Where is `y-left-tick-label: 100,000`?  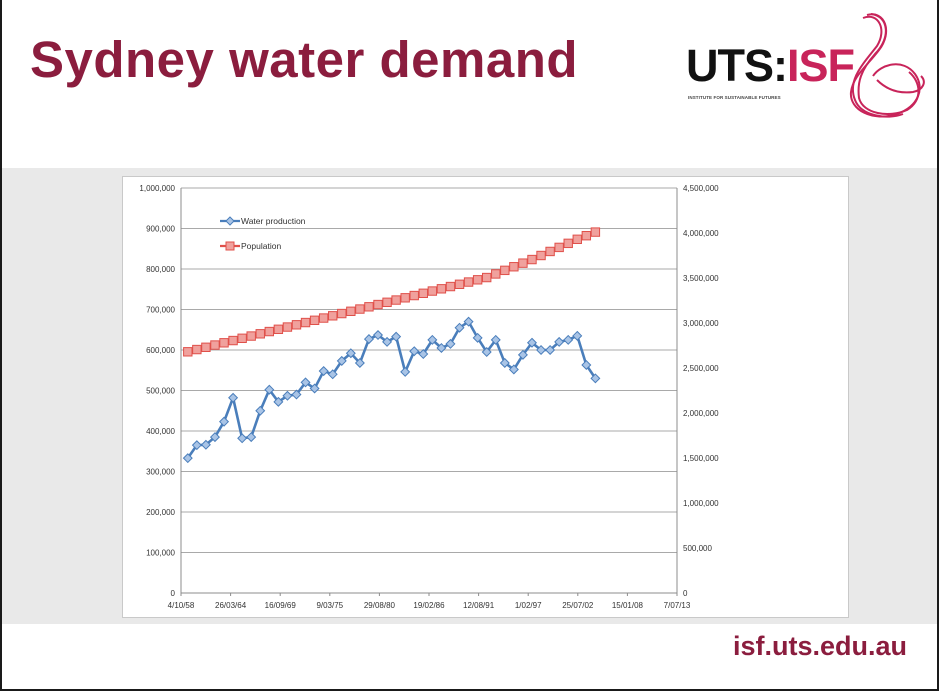 y-left-tick-label: 100,000 is located at coordinates (160, 553).